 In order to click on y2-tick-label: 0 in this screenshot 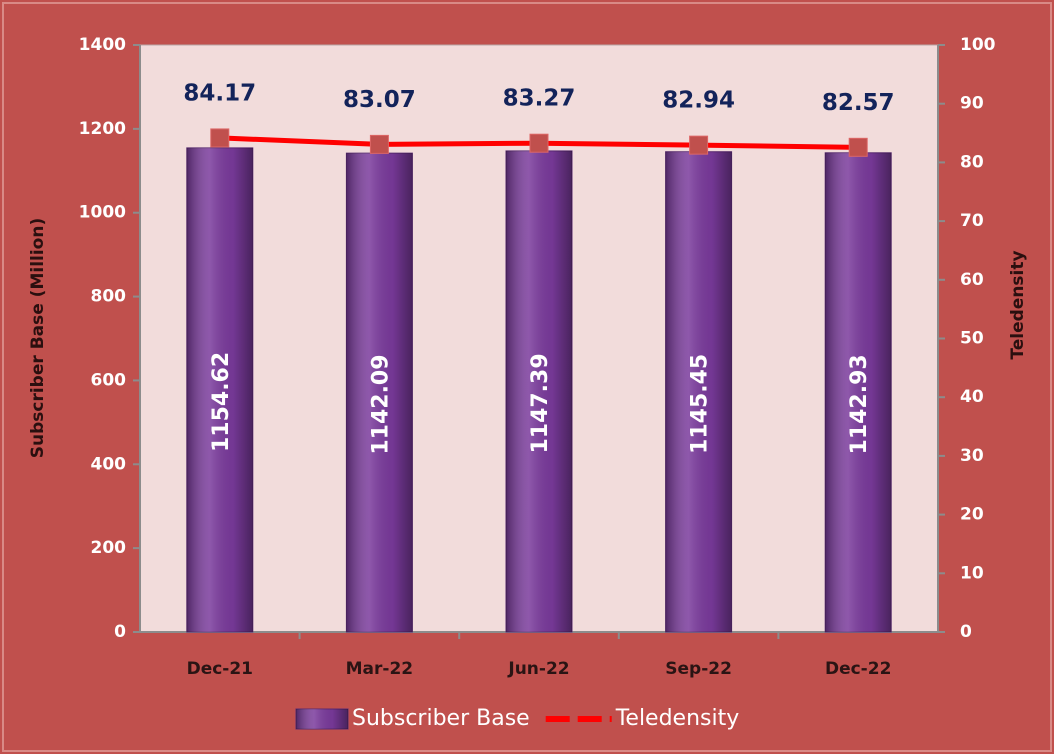, I will do `click(966, 632)`.